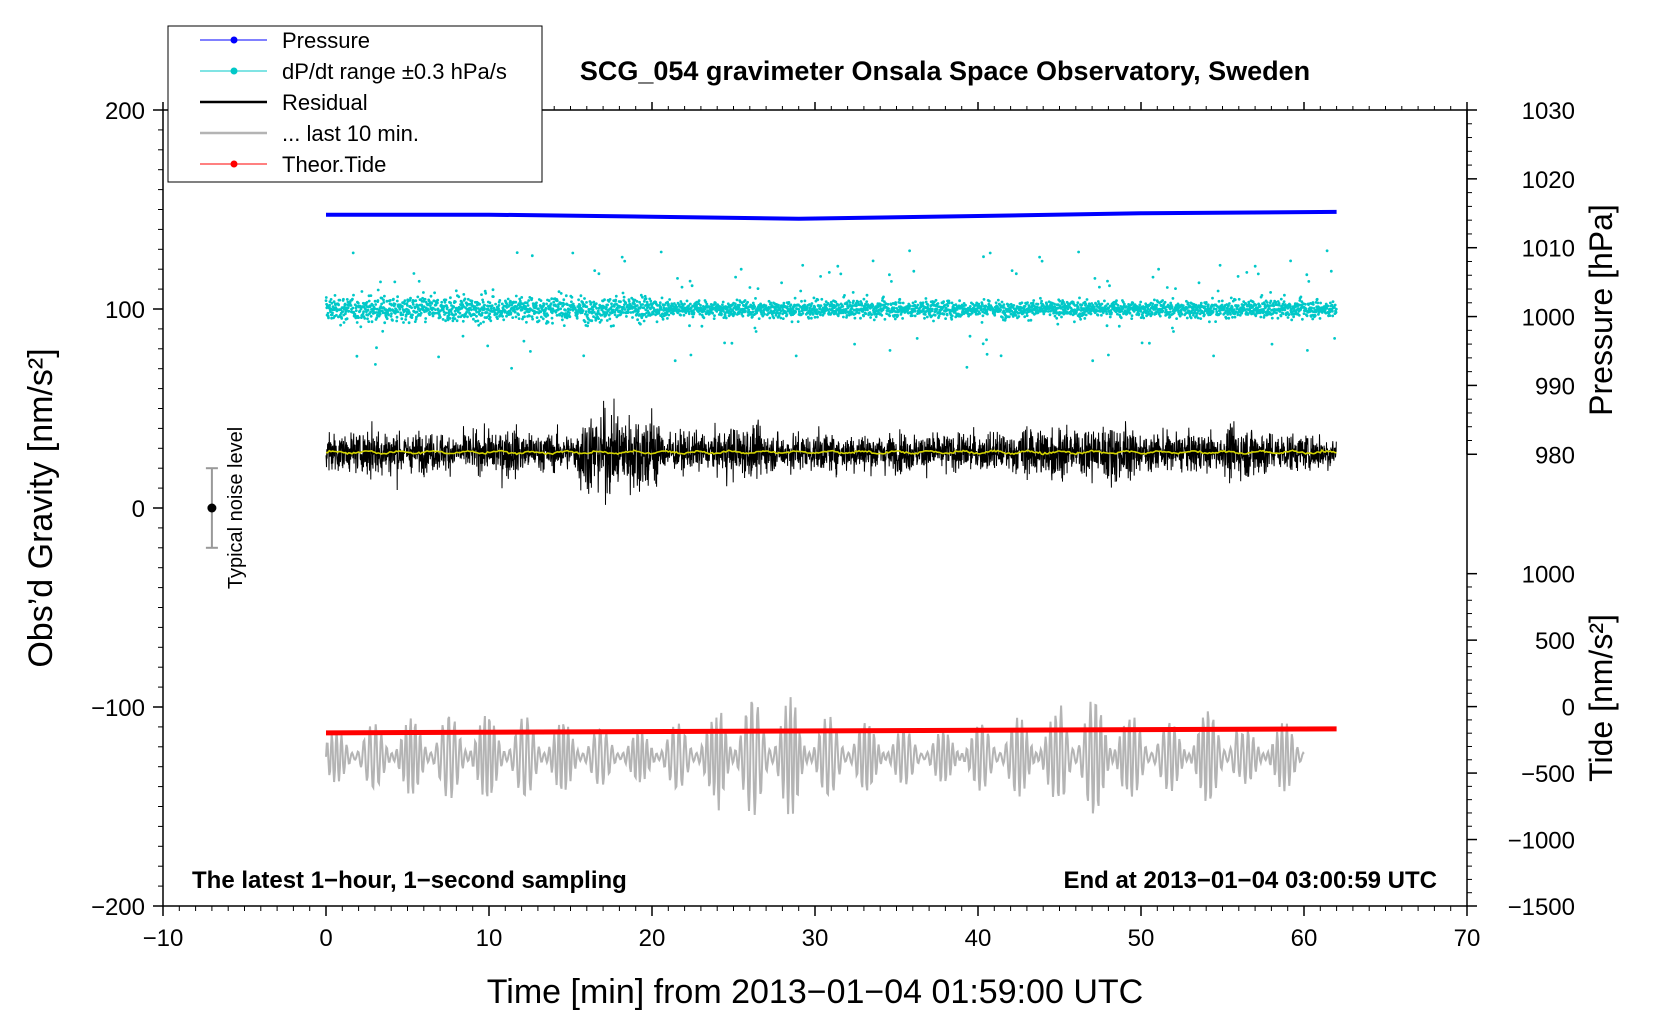  Describe the element at coordinates (1541, 907) in the screenshot. I see `y-tick-label-tide: −1500` at that location.